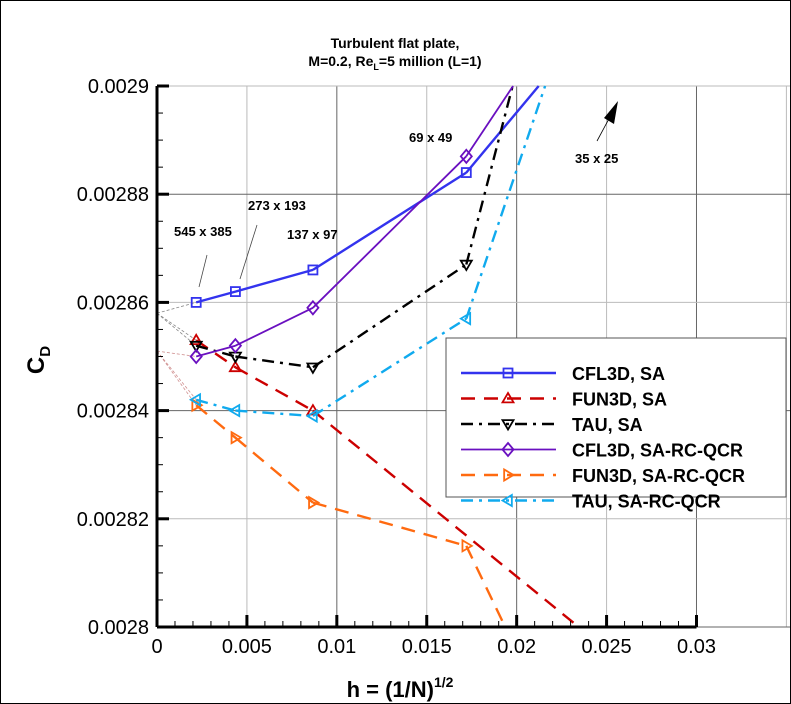 Image resolution: width=791 pixels, height=704 pixels. What do you see at coordinates (430, 137) in the screenshot?
I see `annotation-69x49: 69 x 49` at bounding box center [430, 137].